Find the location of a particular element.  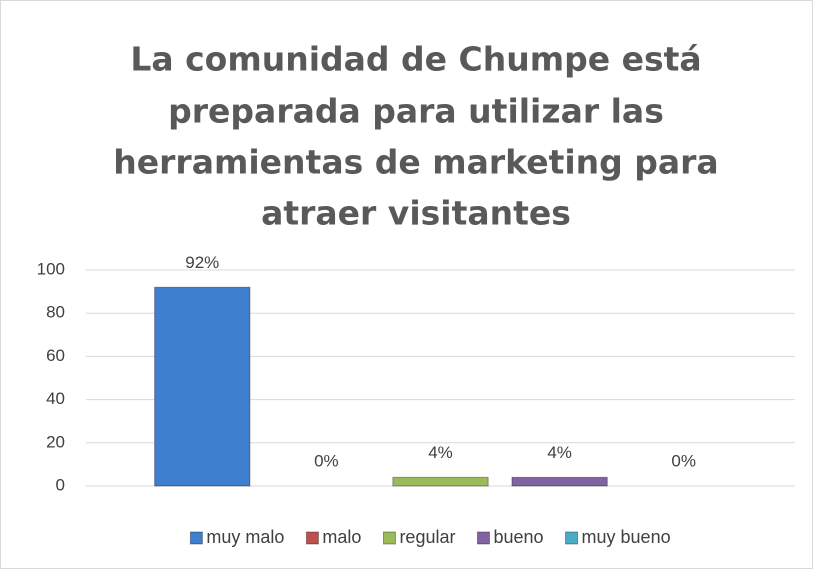

chart-title: herramientas de marketing para is located at coordinates (415, 162).